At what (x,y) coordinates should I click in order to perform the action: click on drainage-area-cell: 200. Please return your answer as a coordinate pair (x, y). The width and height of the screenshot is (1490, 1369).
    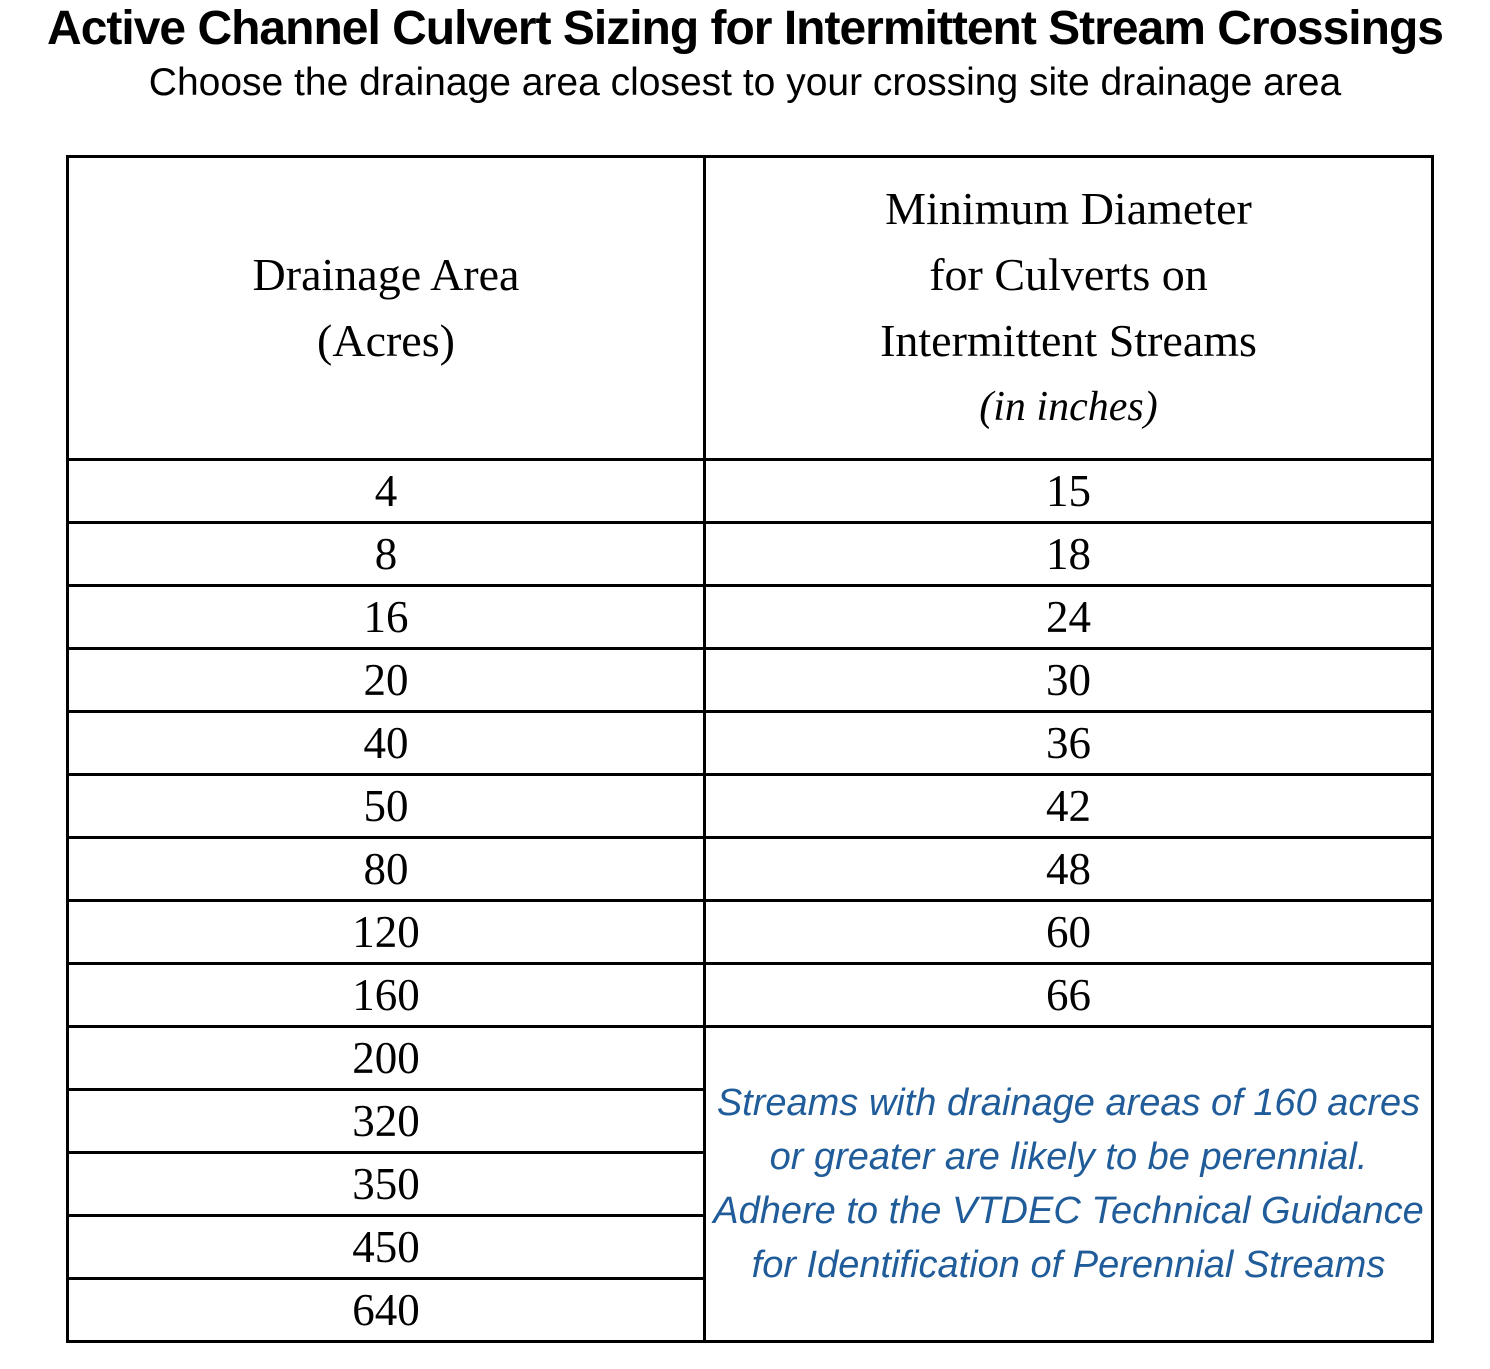
    Looking at the image, I should click on (386, 1058).